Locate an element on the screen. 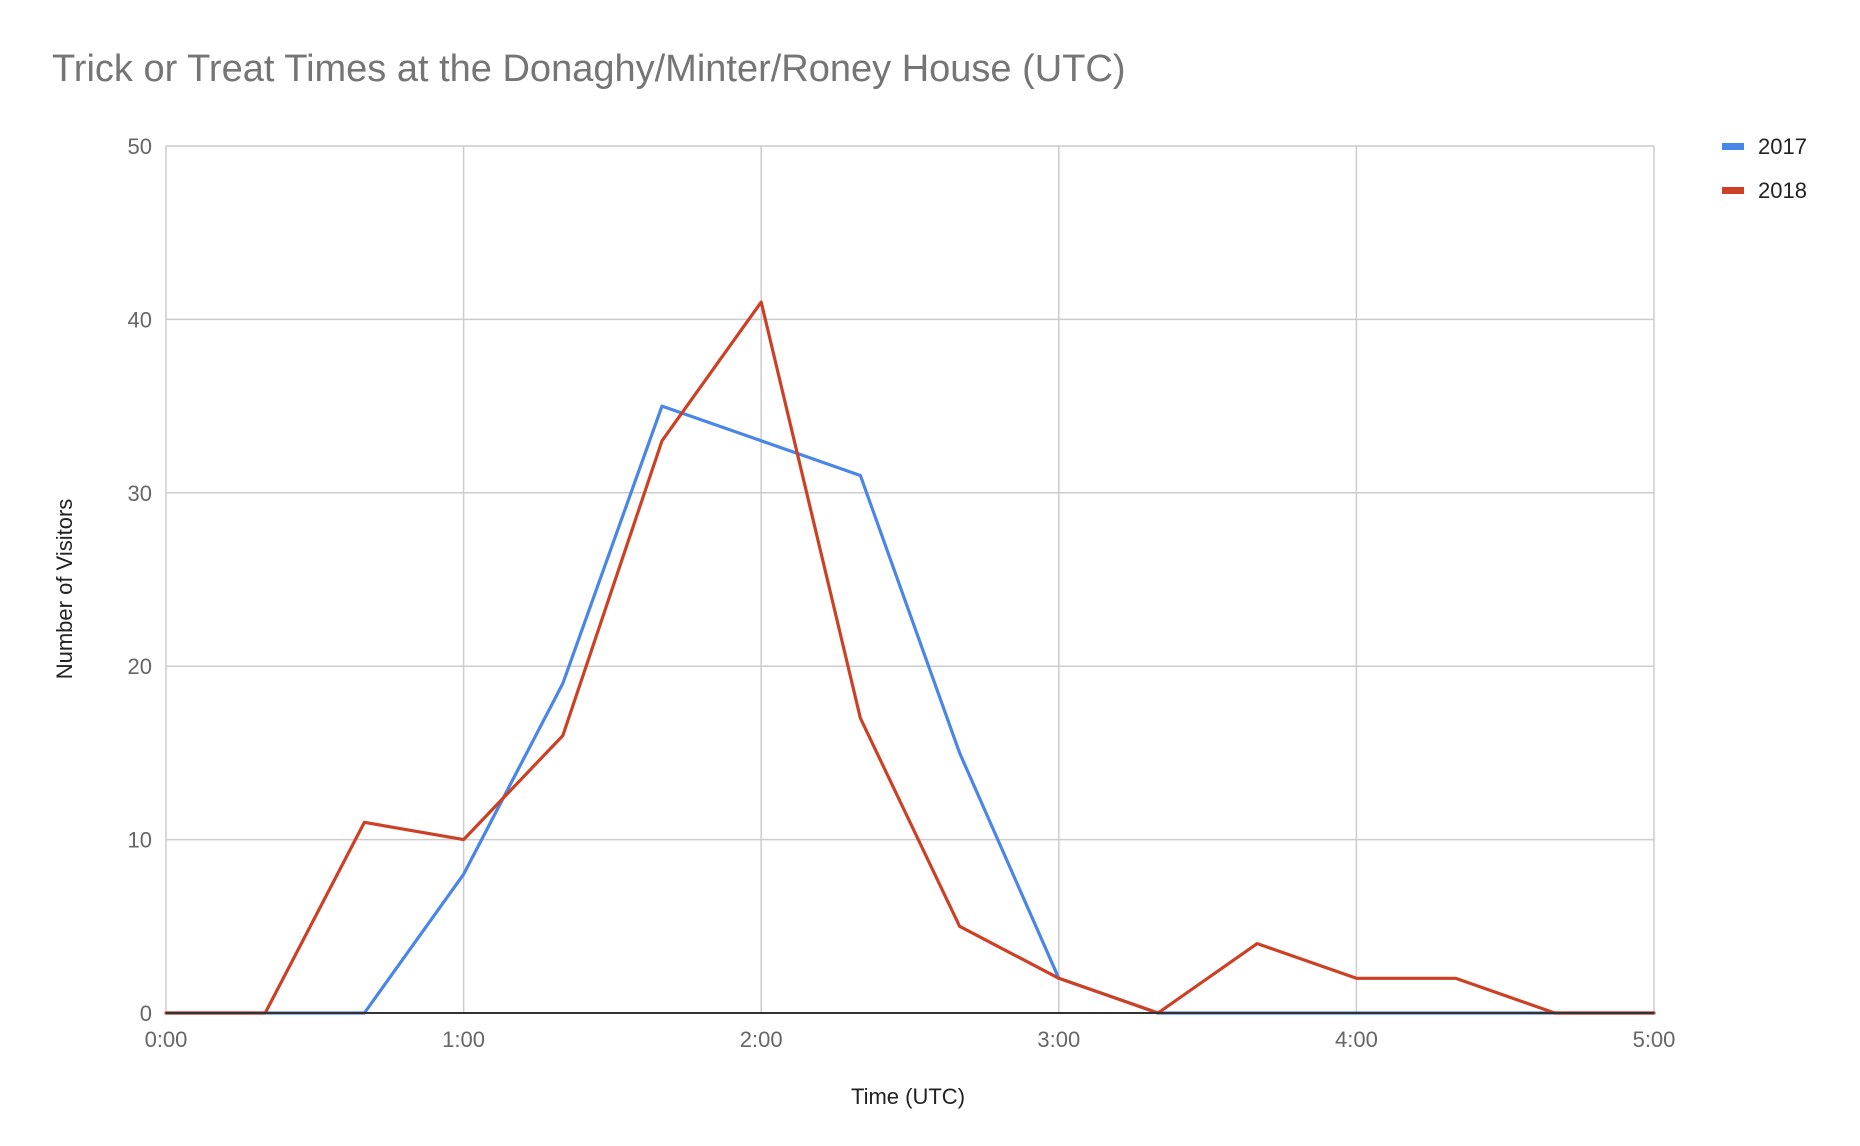 The image size is (1860, 1146). legend-item-2017: 2017 is located at coordinates (1764, 146).